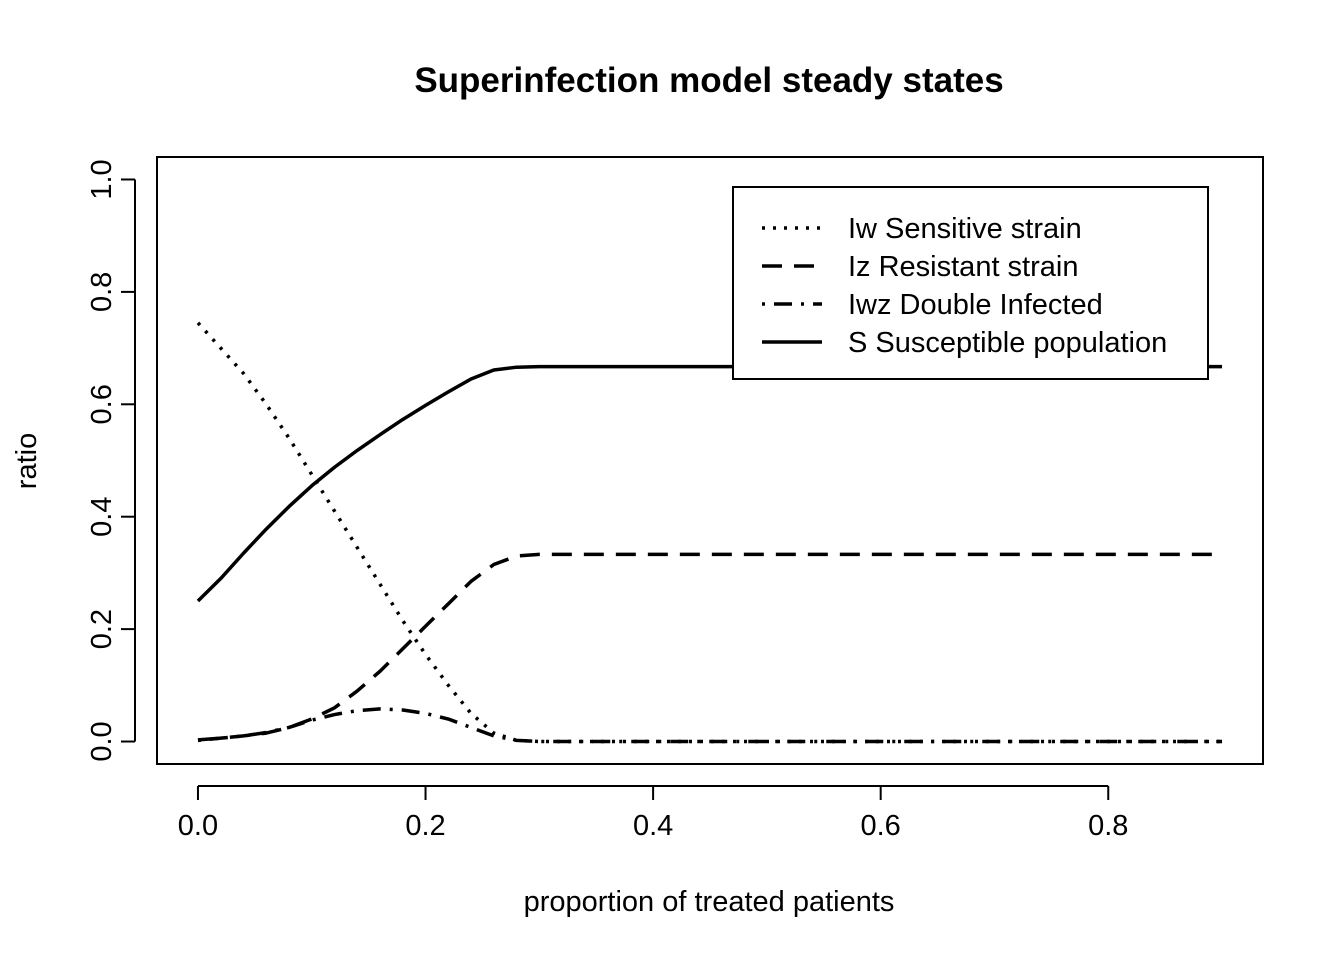 The height and width of the screenshot is (965, 1344). What do you see at coordinates (27, 461) in the screenshot?
I see `y-axis-label: ratio` at bounding box center [27, 461].